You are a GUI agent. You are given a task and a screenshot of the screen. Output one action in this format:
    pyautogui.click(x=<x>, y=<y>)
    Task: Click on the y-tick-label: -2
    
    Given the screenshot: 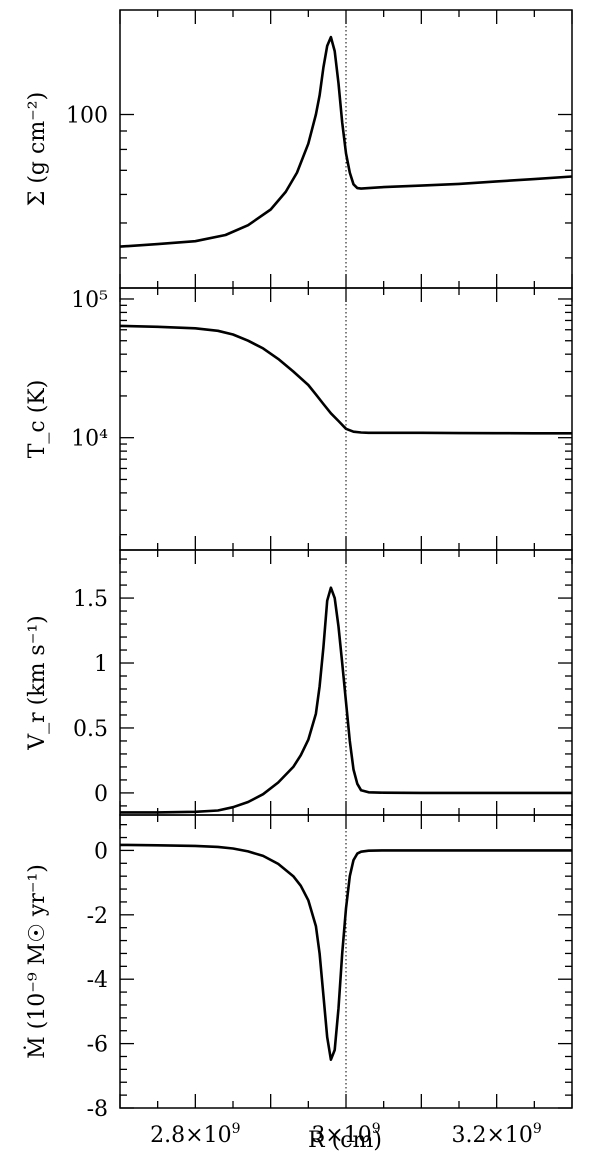 What is the action you would take?
    pyautogui.click(x=97, y=916)
    